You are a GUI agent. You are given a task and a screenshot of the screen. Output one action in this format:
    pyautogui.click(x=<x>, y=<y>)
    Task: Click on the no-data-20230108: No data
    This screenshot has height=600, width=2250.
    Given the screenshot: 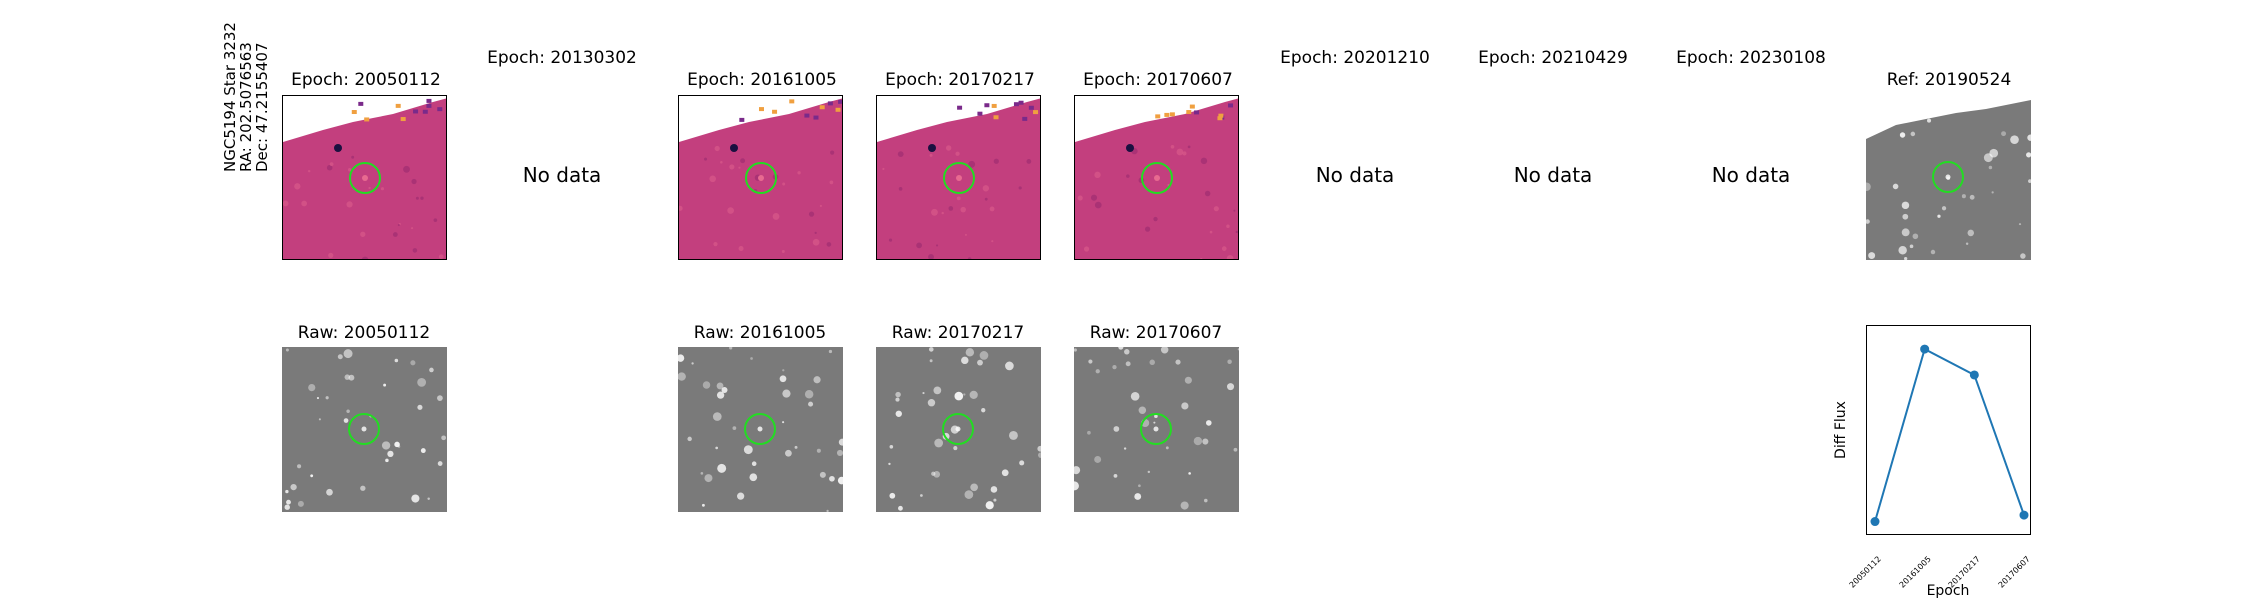 What is the action you would take?
    pyautogui.click(x=1751, y=175)
    